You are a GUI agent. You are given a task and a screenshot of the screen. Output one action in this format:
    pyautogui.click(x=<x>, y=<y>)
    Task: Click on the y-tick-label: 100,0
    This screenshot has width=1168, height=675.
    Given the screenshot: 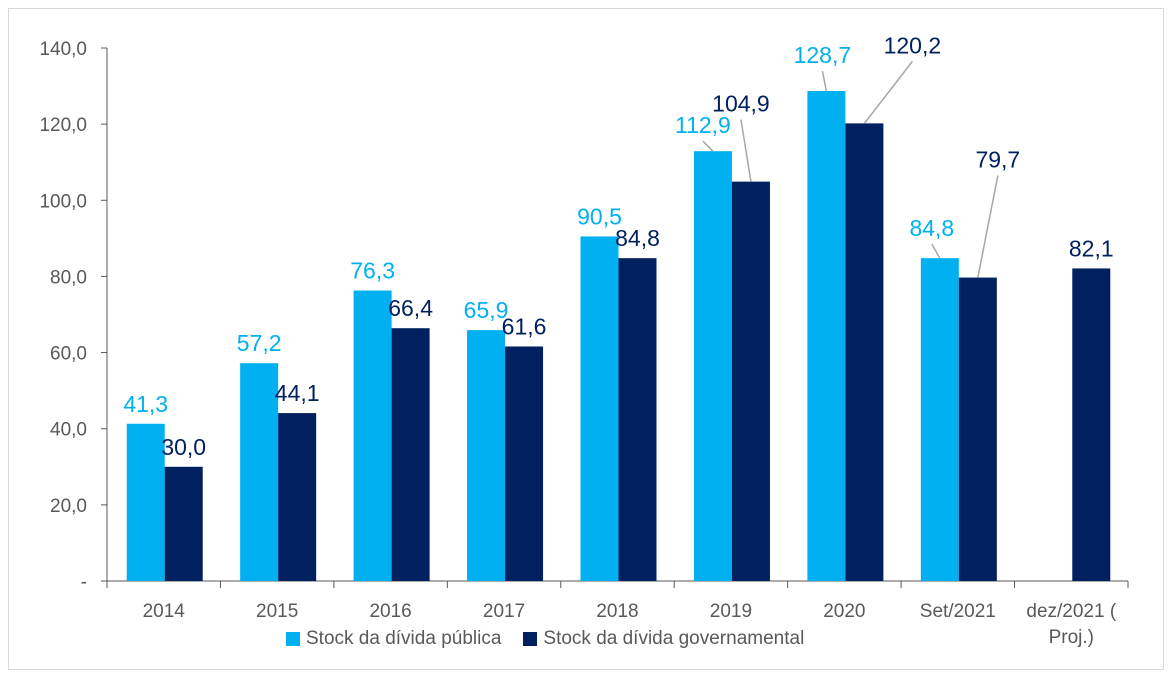 What is the action you would take?
    pyautogui.click(x=63, y=201)
    